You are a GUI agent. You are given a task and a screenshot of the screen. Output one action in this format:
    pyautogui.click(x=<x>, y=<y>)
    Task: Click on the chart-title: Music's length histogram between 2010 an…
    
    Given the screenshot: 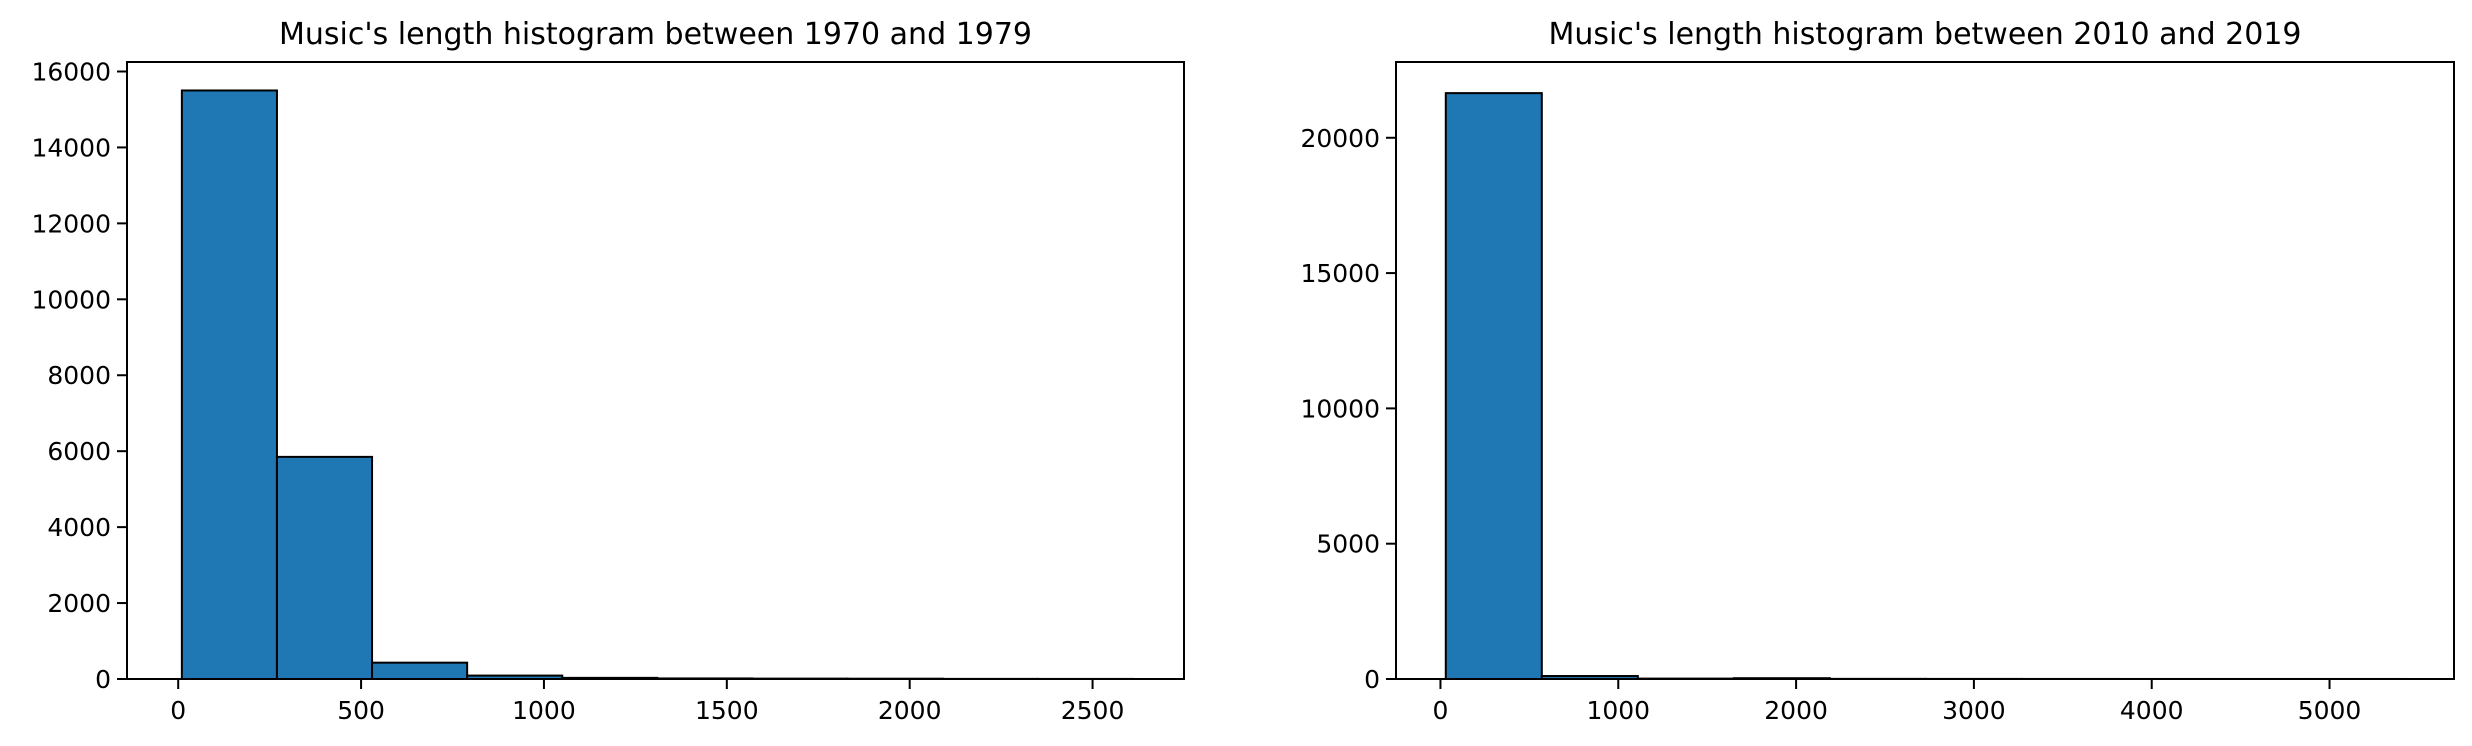 What is the action you would take?
    pyautogui.click(x=1924, y=34)
    